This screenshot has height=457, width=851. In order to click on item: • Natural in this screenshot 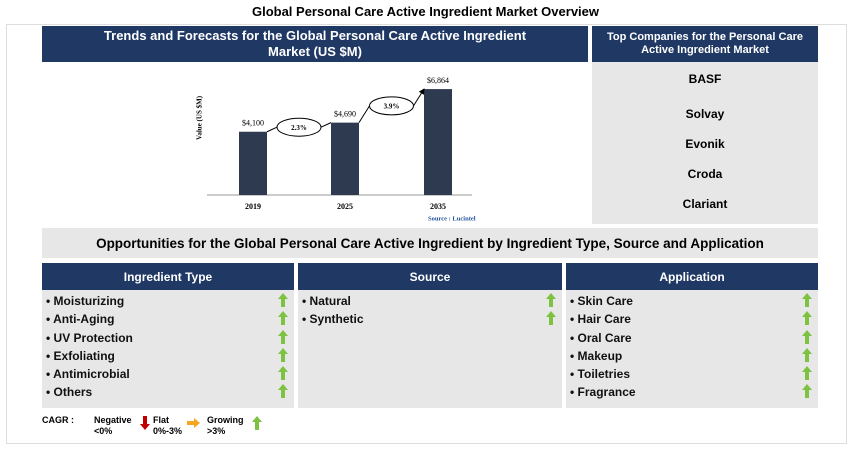, I will do `click(326, 301)`.